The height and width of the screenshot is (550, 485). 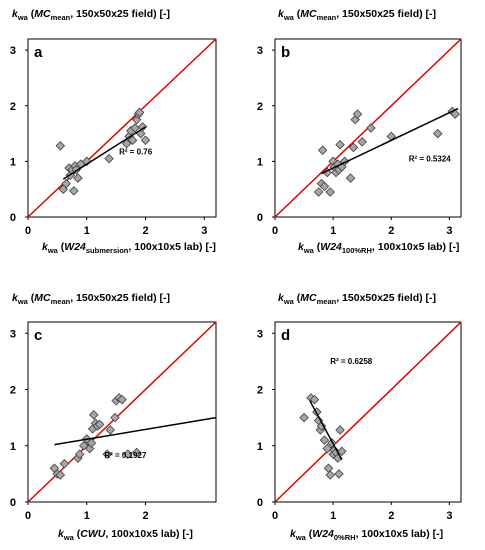 What do you see at coordinates (351, 361) in the screenshot?
I see `r-squared-label: R² = 0.6258` at bounding box center [351, 361].